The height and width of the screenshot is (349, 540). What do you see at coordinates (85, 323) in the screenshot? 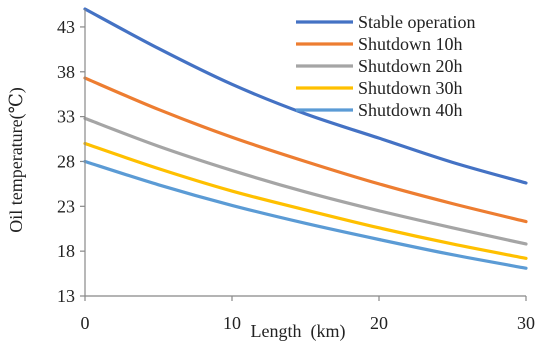
I see `x-tick-label: 0` at bounding box center [85, 323].